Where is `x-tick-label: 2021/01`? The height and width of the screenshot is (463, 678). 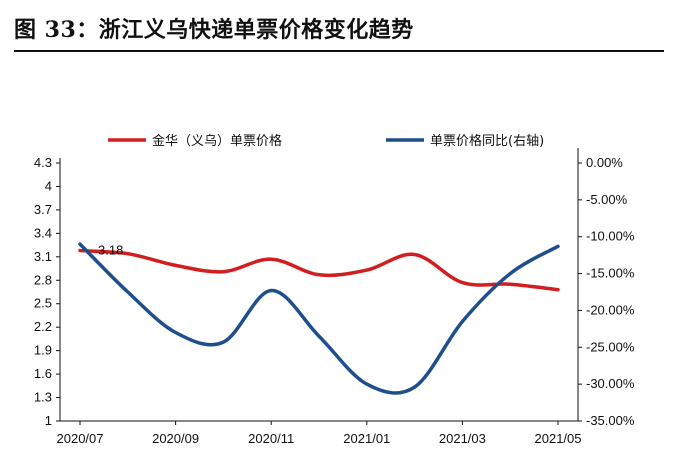 x-tick-label: 2021/01 is located at coordinates (366, 438).